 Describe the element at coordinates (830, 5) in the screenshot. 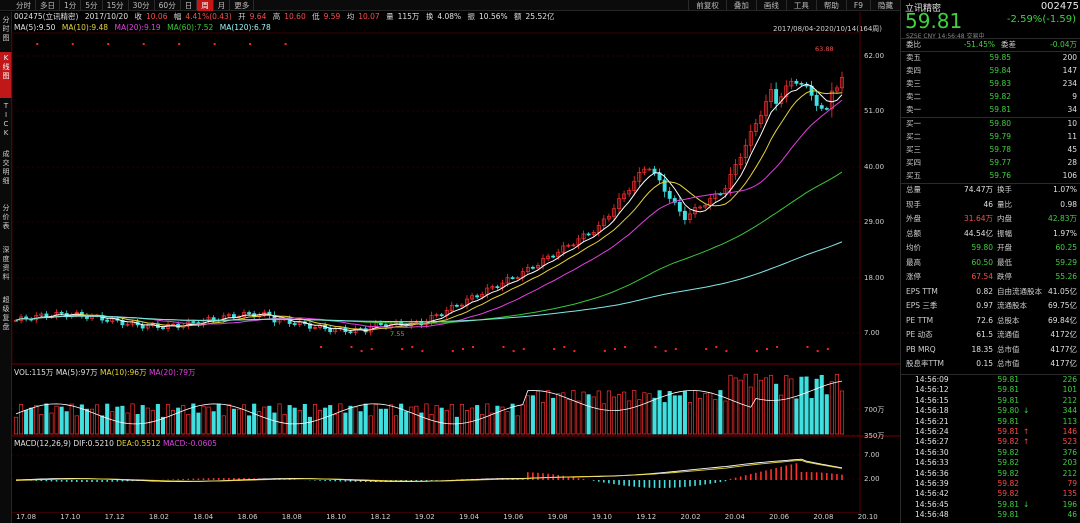

I see `toolbar-button: 帮助` at that location.